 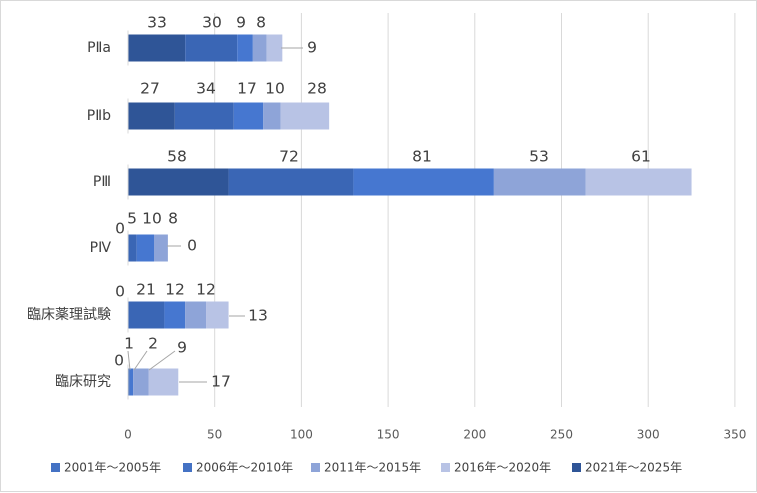 I want to click on data-label: 5, so click(x=132, y=219).